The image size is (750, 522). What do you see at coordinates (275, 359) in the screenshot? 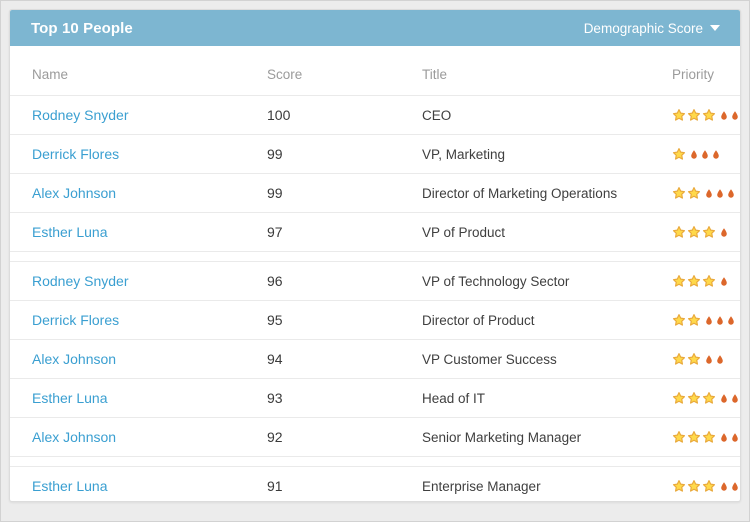
I see `score-cell: 94` at bounding box center [275, 359].